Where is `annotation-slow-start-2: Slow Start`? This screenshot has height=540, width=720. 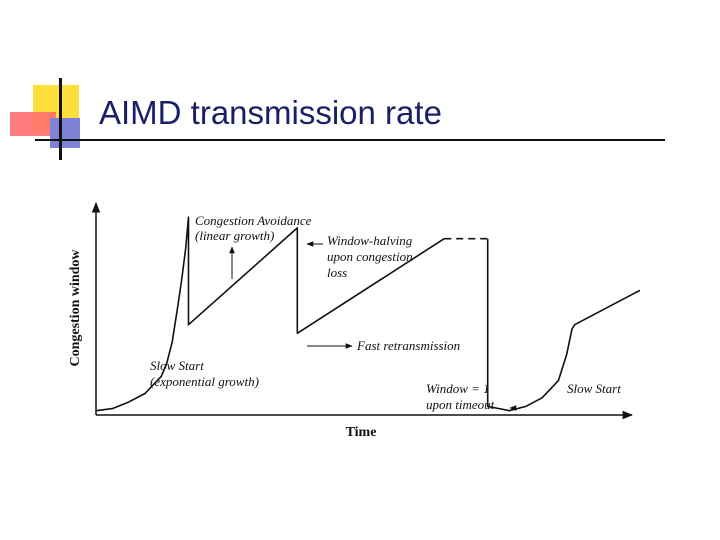
annotation-slow-start-2: Slow Start is located at coordinates (594, 388).